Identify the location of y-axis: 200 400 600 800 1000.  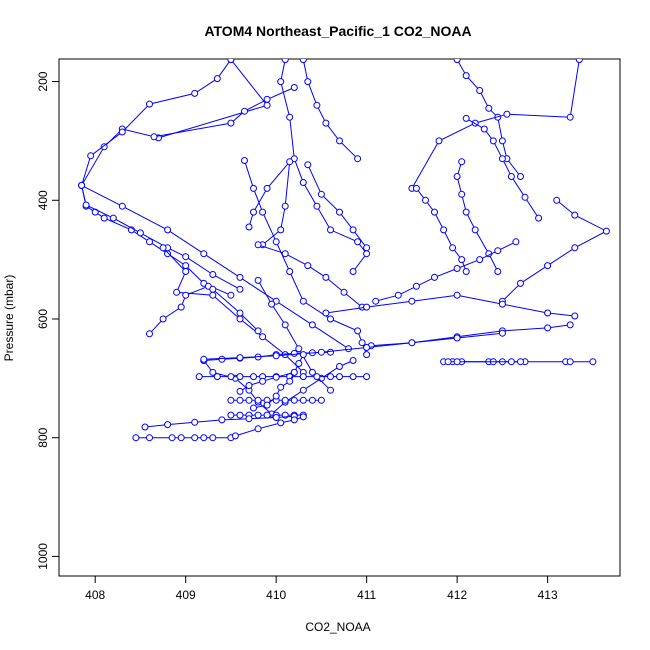
(47, 320).